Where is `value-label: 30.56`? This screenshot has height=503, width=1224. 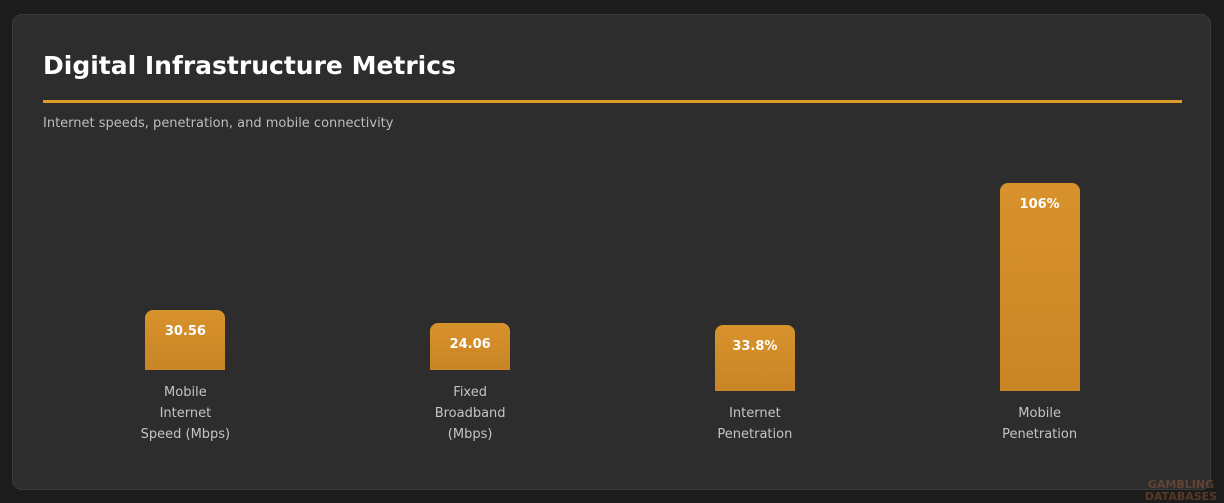 value-label: 30.56 is located at coordinates (185, 332).